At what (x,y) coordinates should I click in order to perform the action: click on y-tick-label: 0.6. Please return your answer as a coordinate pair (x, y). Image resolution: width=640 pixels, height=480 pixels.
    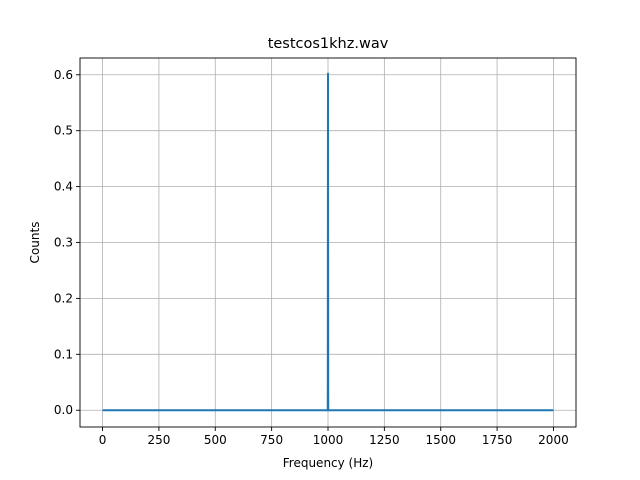
    Looking at the image, I should click on (63, 75).